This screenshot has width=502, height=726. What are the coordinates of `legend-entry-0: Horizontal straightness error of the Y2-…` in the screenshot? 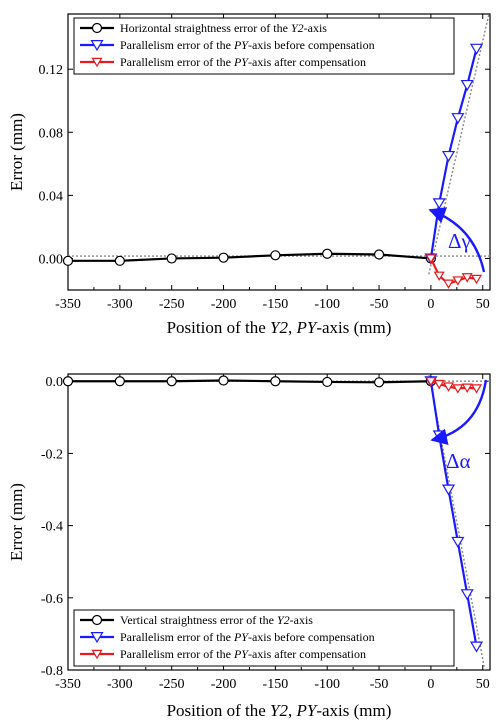 It's located at (223, 28).